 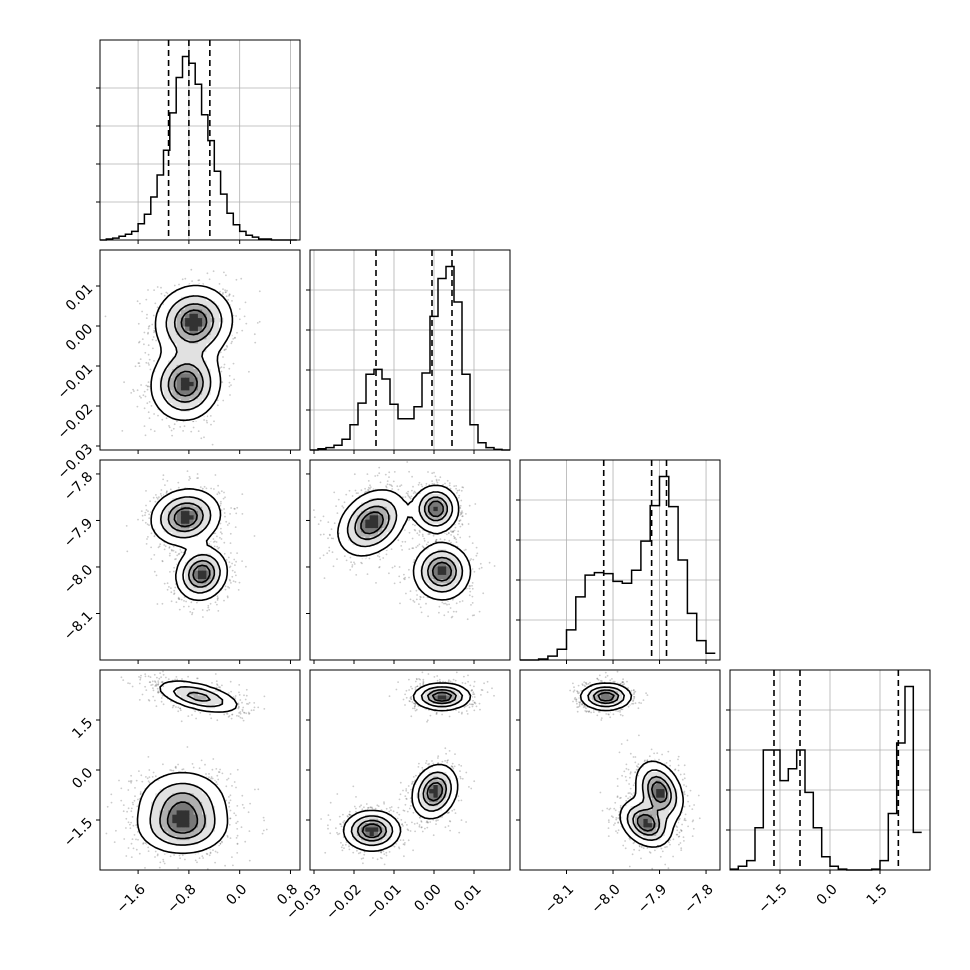 I want to click on panel-background, so click(x=620, y=560).